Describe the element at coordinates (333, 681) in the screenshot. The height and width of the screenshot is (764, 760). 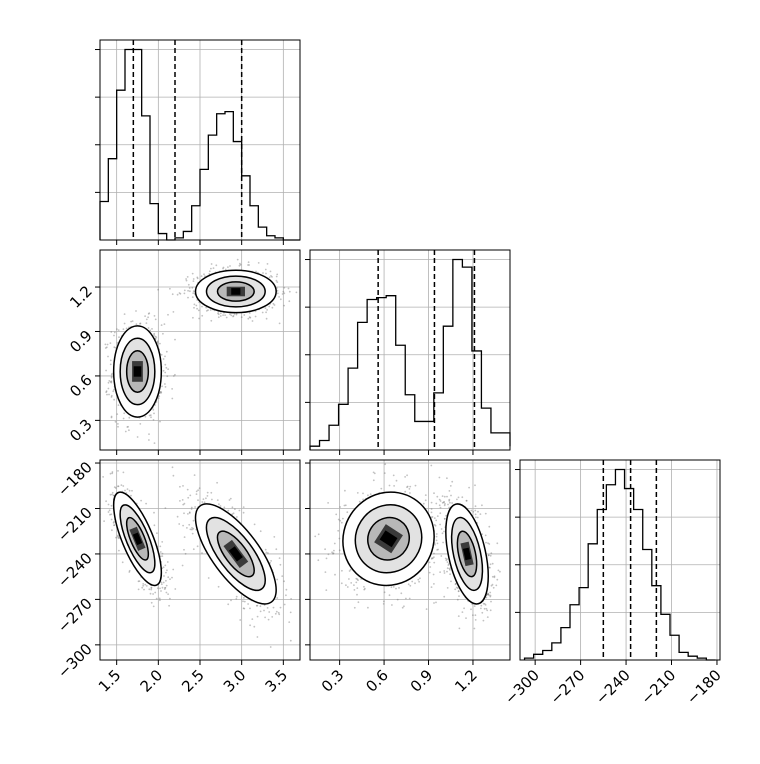
I see `tick-label: 0.3` at that location.